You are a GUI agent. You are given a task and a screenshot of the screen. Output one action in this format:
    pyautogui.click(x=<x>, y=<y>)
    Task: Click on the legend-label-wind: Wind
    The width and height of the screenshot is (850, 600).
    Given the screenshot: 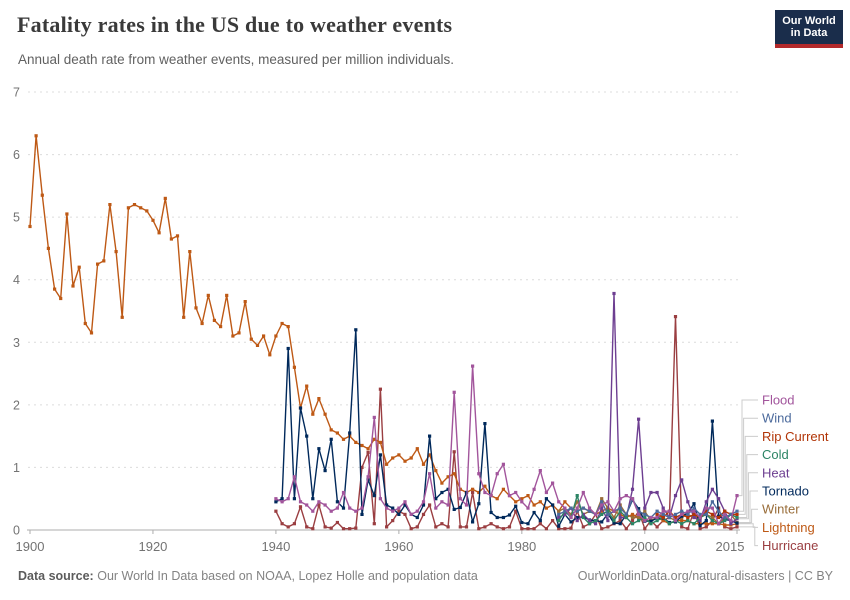 What is the action you would take?
    pyautogui.click(x=777, y=418)
    